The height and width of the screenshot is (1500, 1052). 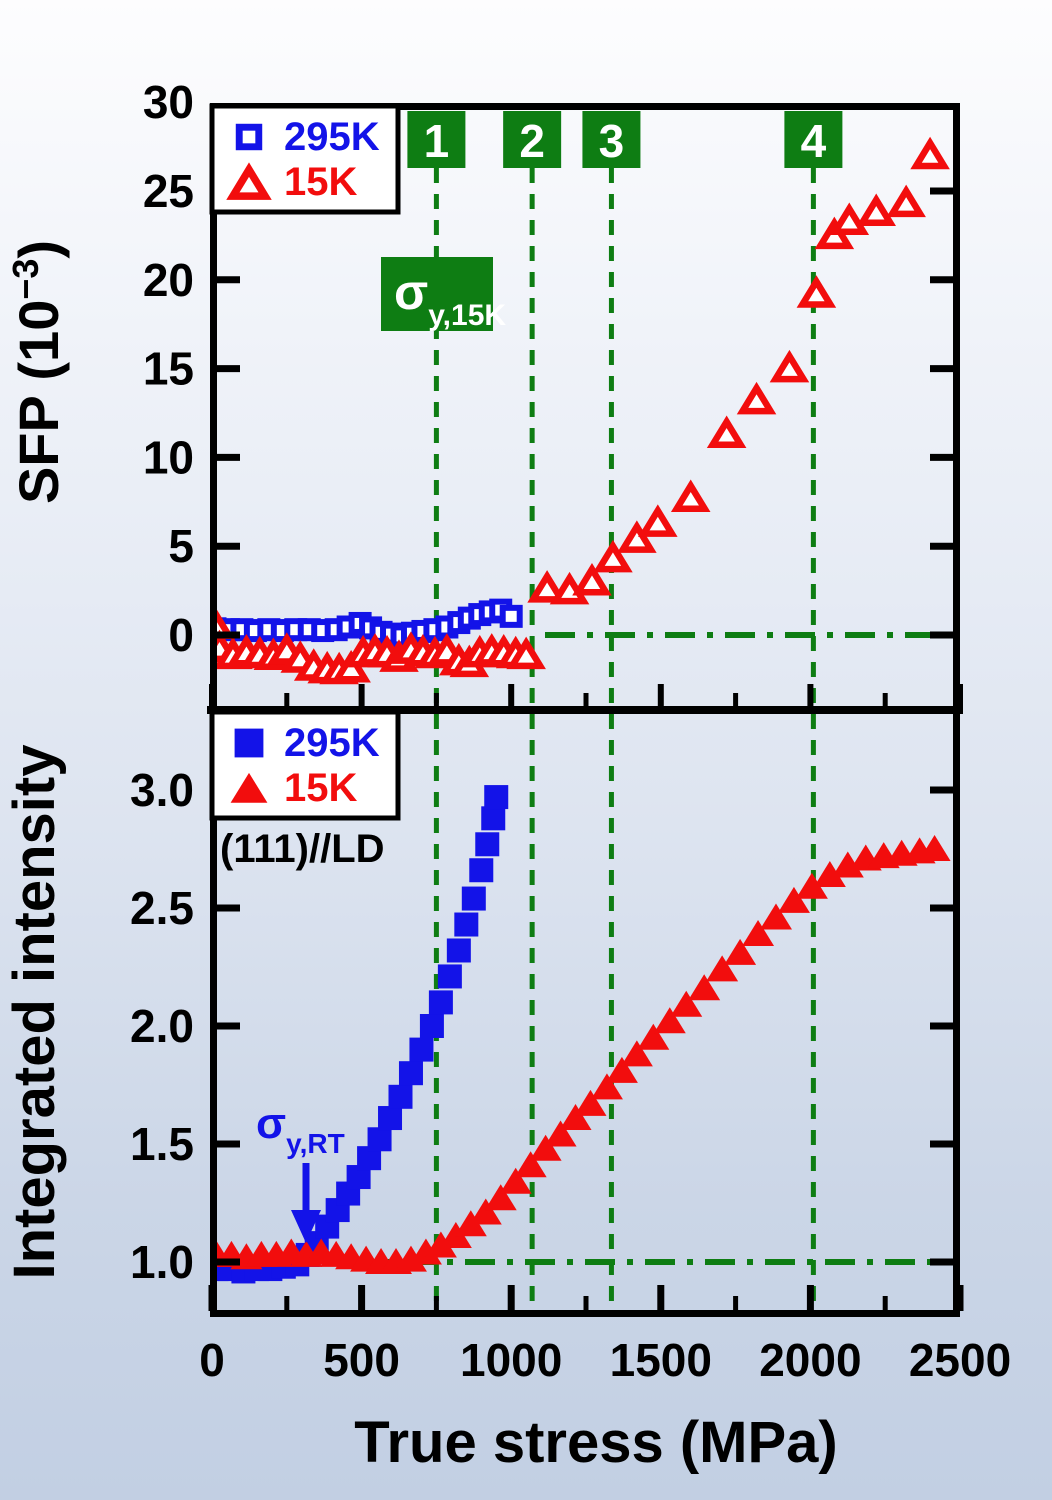 I want to click on sigma-y-15k-callout: σy,15K, so click(x=443, y=294).